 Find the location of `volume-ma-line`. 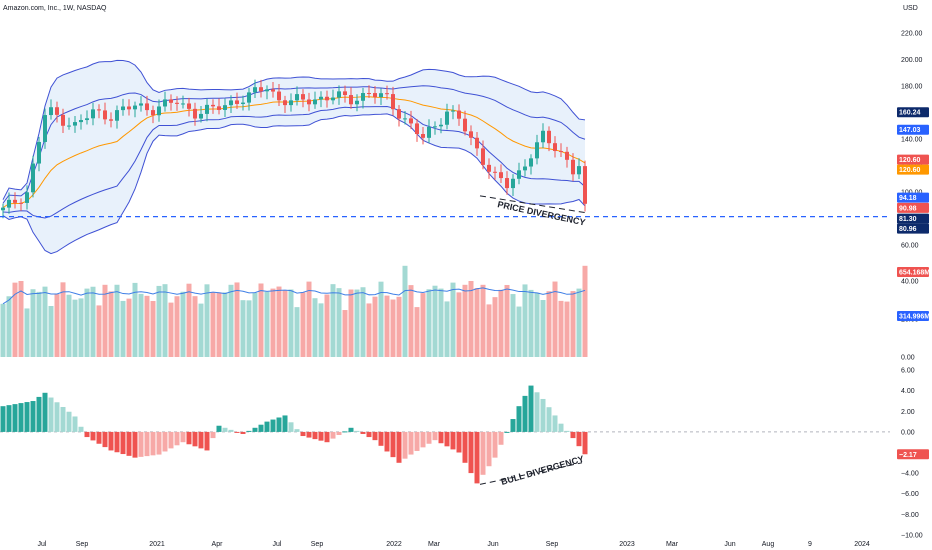

volume-ma-line is located at coordinates (294, 296).